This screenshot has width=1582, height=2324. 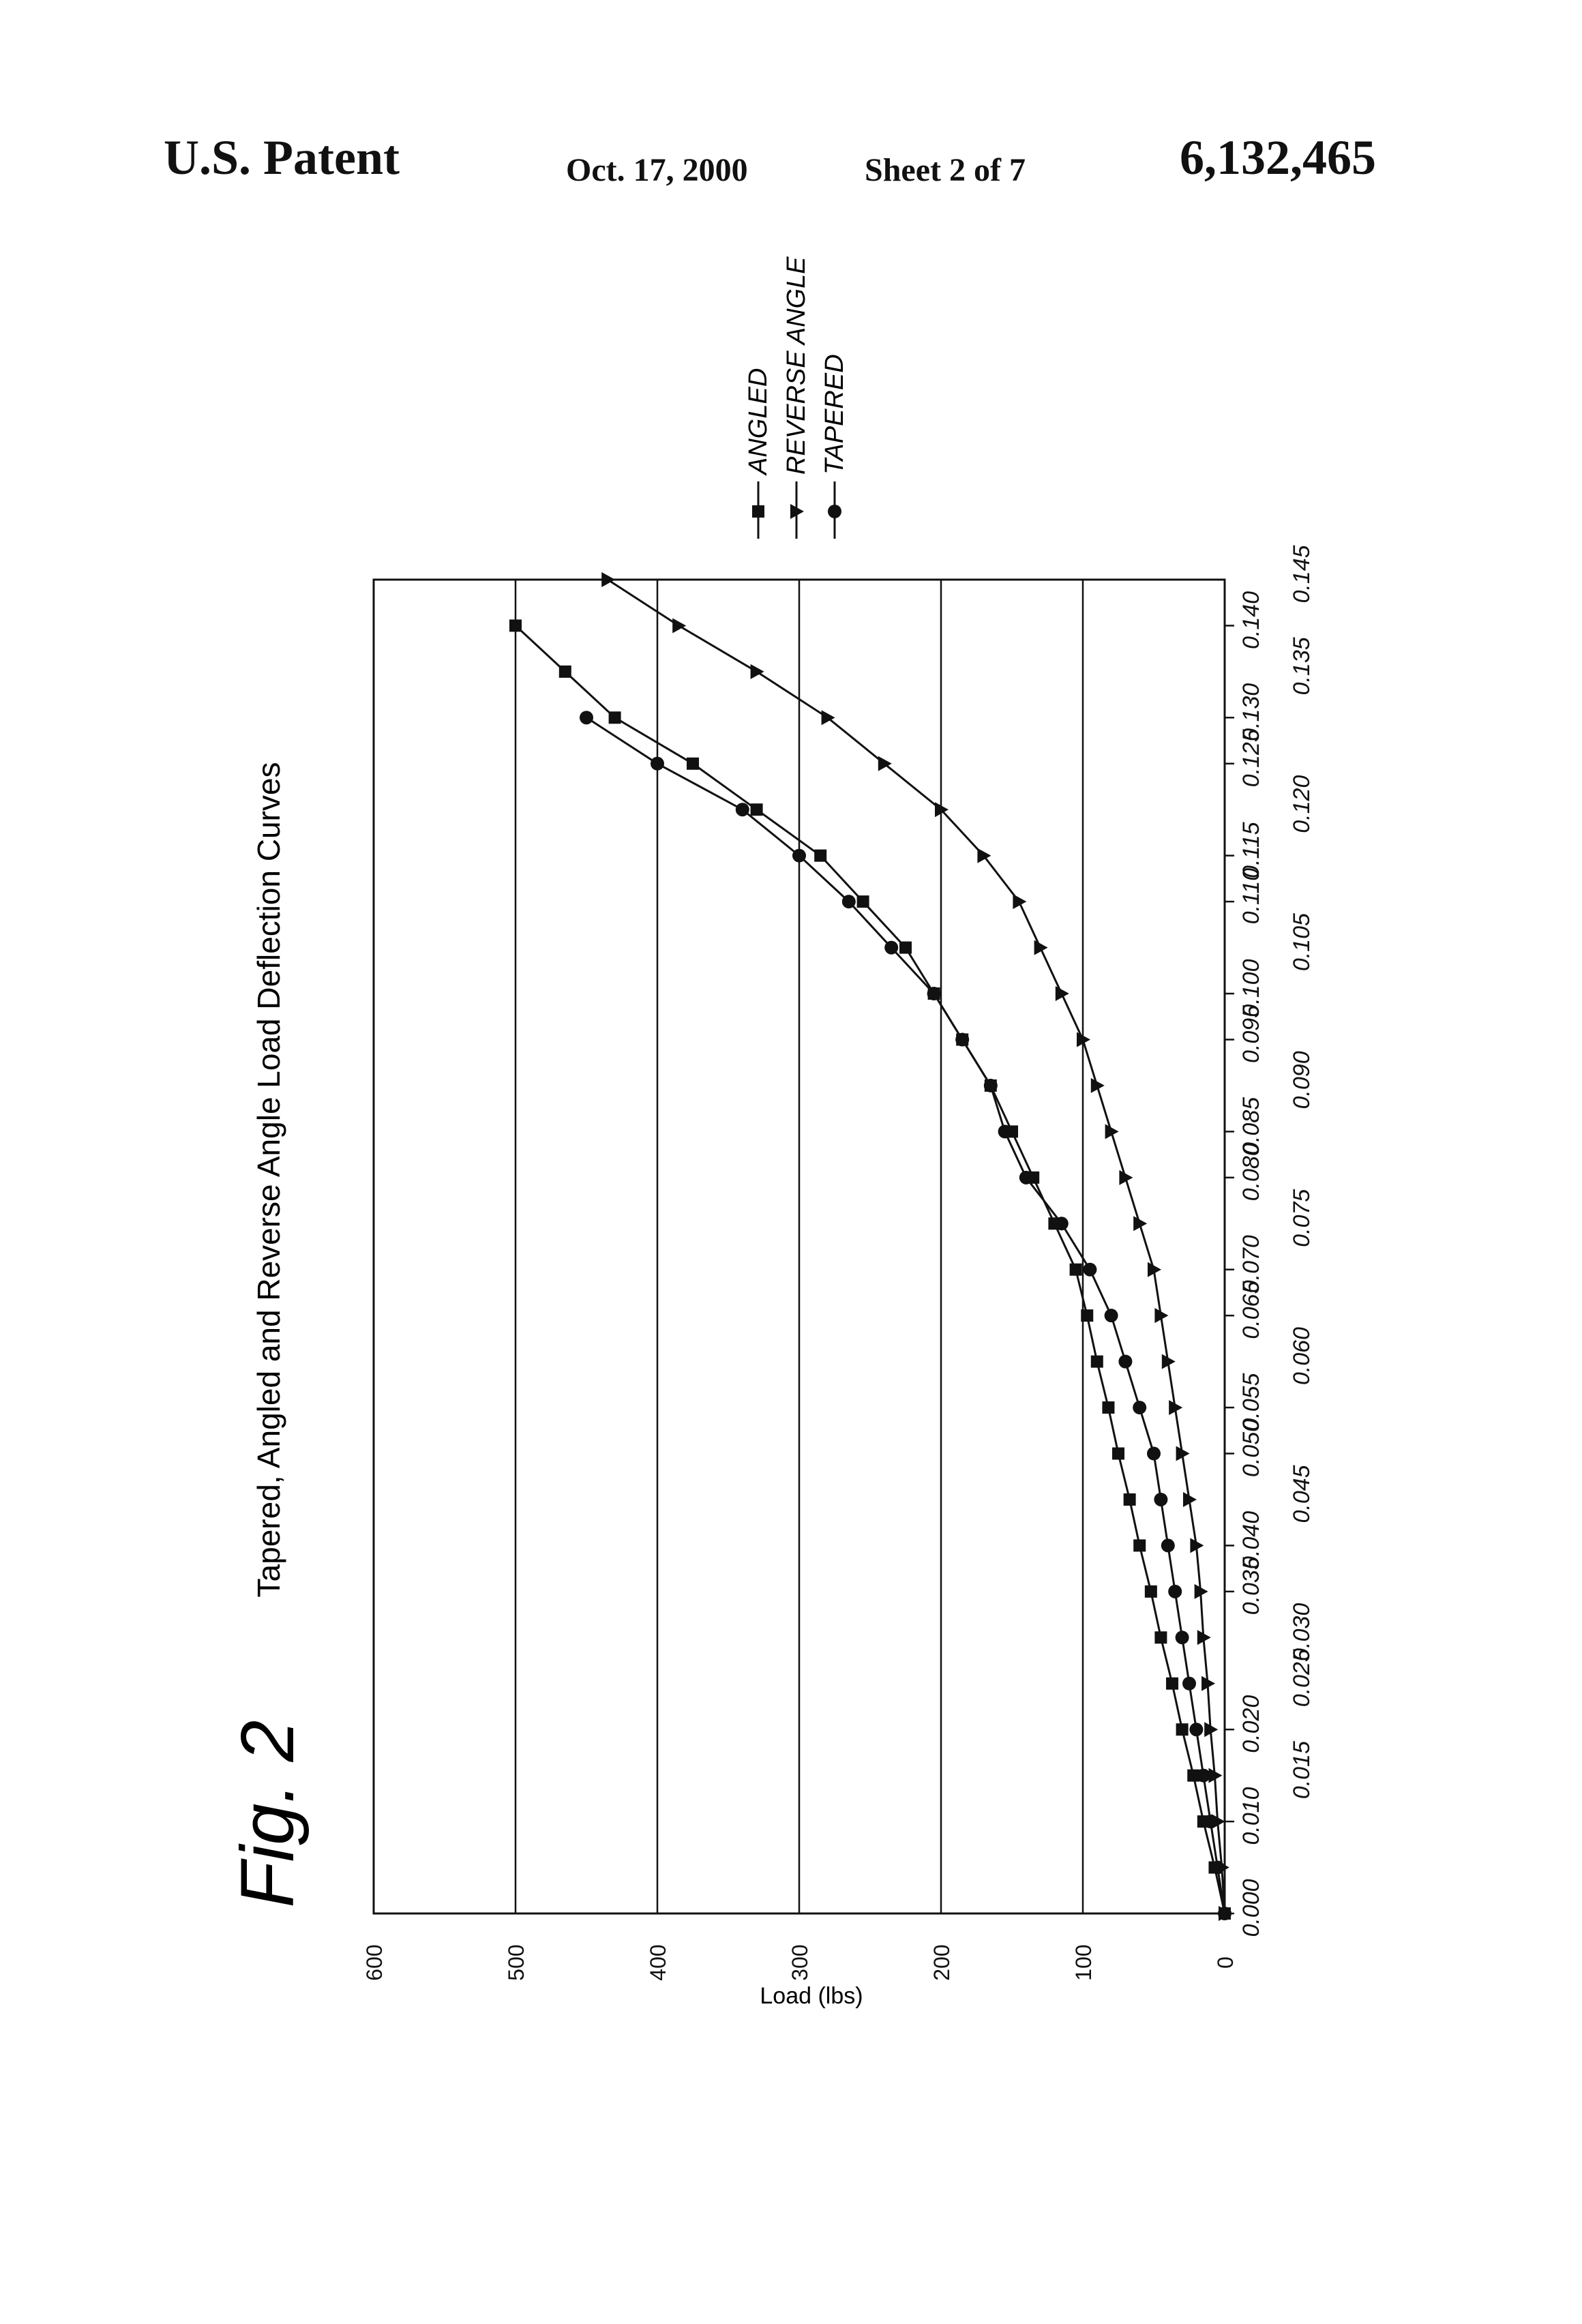 I want to click on y-axis-label: Load (lbs), so click(x=811, y=1996).